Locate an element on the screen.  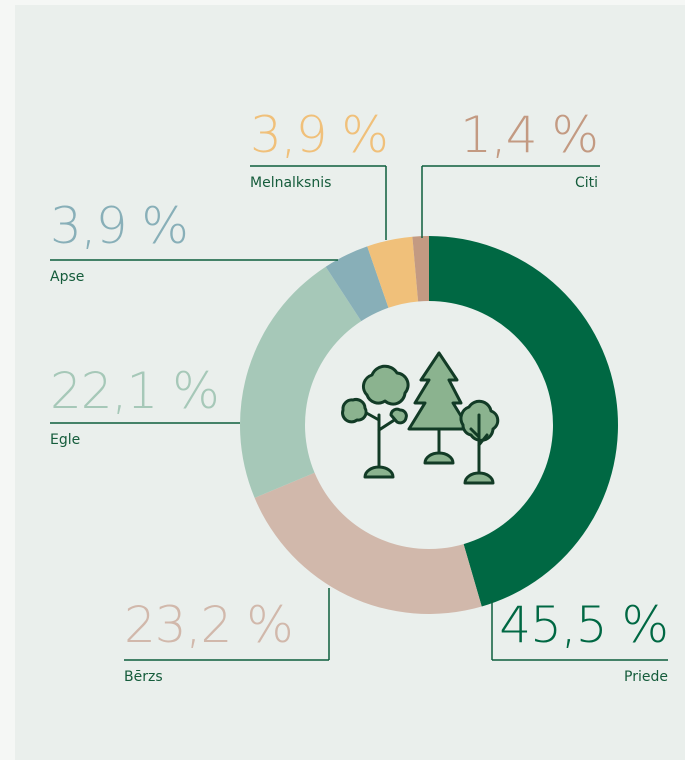
value-label: 22,1 % is located at coordinates (134, 391).